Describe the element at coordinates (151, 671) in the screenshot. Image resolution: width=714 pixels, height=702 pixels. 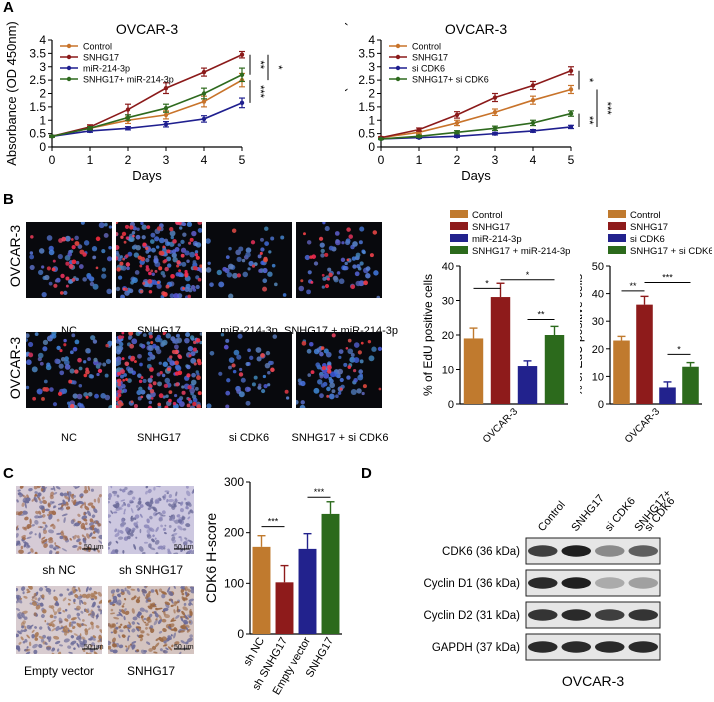
I see `ihc-label-snhg17: SNHG17` at that location.